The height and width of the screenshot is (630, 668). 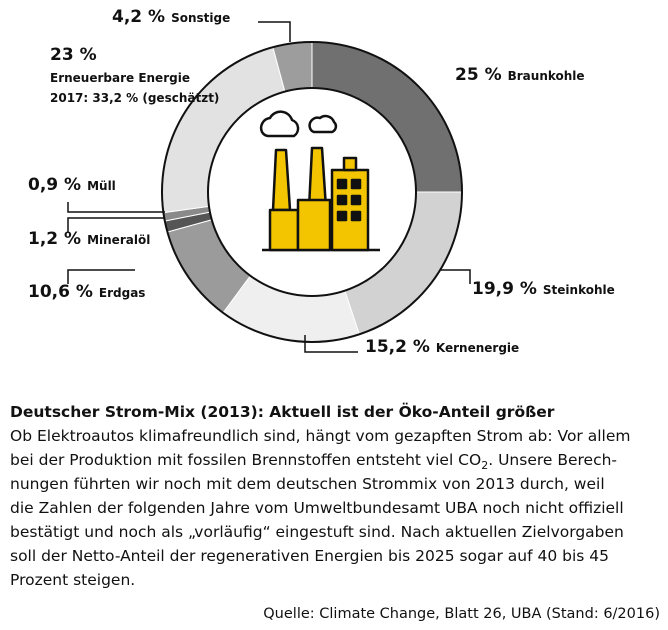 I want to click on category-label: Mineralöl, so click(x=118, y=240).